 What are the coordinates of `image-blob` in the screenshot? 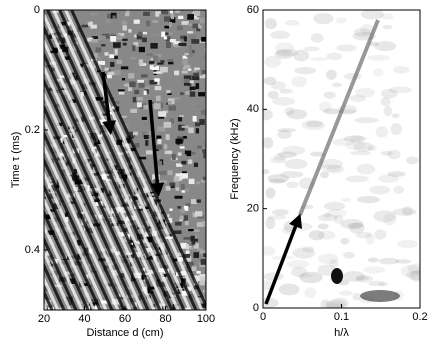 It's located at (380, 296).